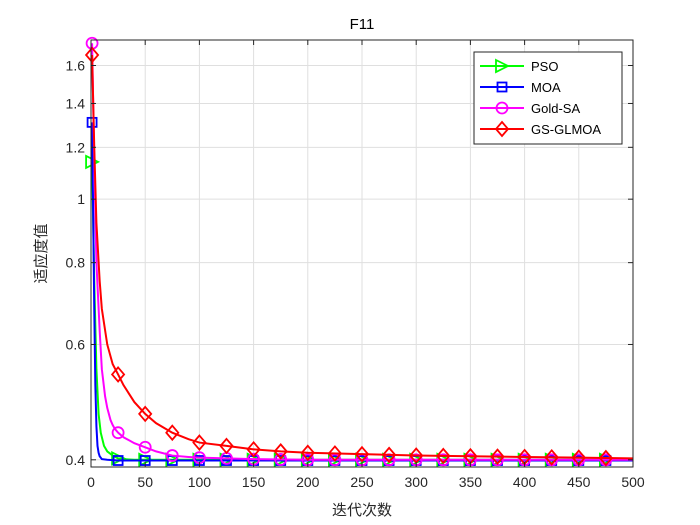 This screenshot has height=525, width=700. What do you see at coordinates (81, 199) in the screenshot?
I see `y-tick-label: 1` at bounding box center [81, 199].